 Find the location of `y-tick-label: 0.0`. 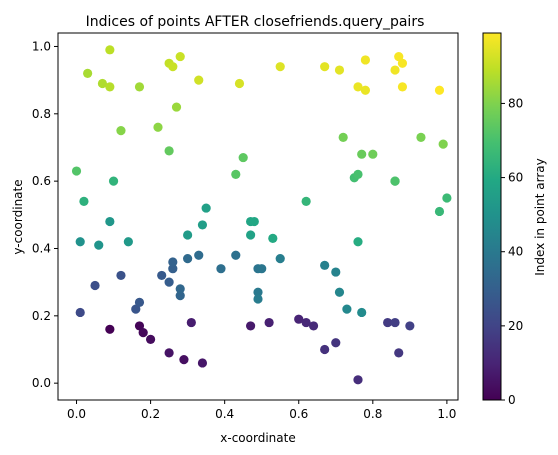

y-tick-label: 0.0 is located at coordinates (41, 383).